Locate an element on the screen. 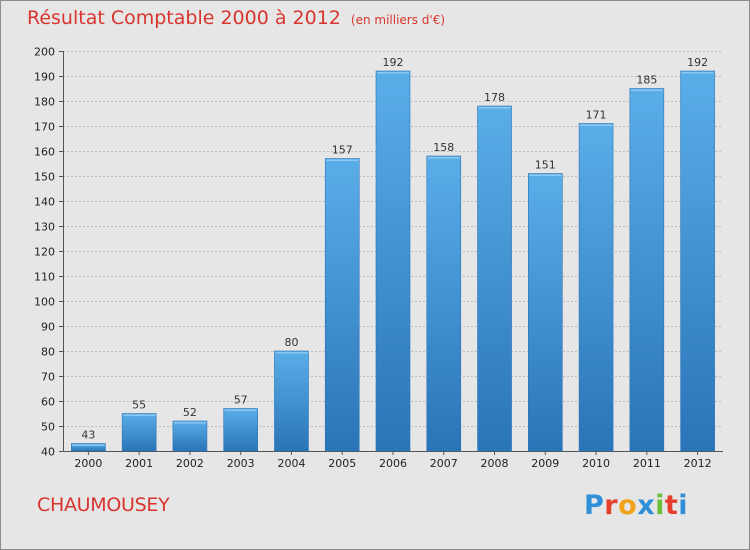 The image size is (750, 550). logo-letter: P is located at coordinates (594, 505).